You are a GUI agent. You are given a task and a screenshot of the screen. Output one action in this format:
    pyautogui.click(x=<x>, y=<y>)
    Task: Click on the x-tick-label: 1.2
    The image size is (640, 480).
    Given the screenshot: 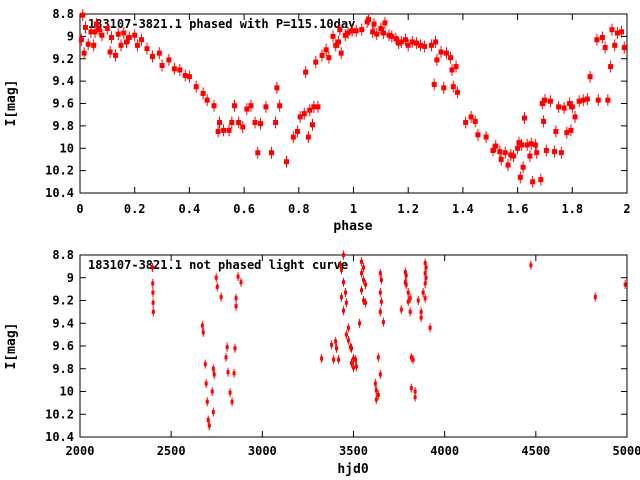 What is the action you would take?
    pyautogui.click(x=408, y=209)
    